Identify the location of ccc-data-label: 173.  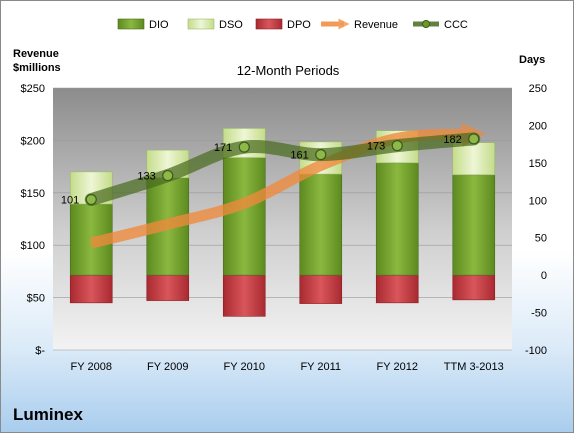
(376, 147).